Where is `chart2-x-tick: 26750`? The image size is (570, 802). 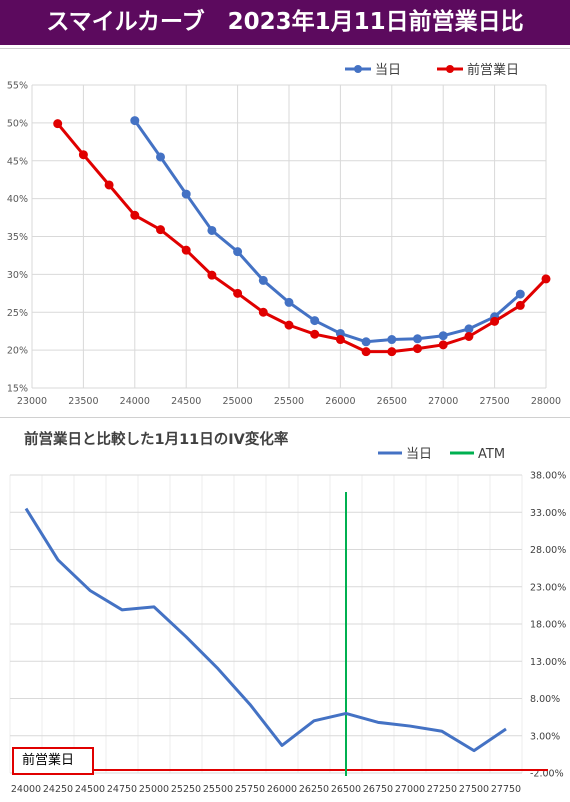 chart2-x-tick: 26750 is located at coordinates (378, 789).